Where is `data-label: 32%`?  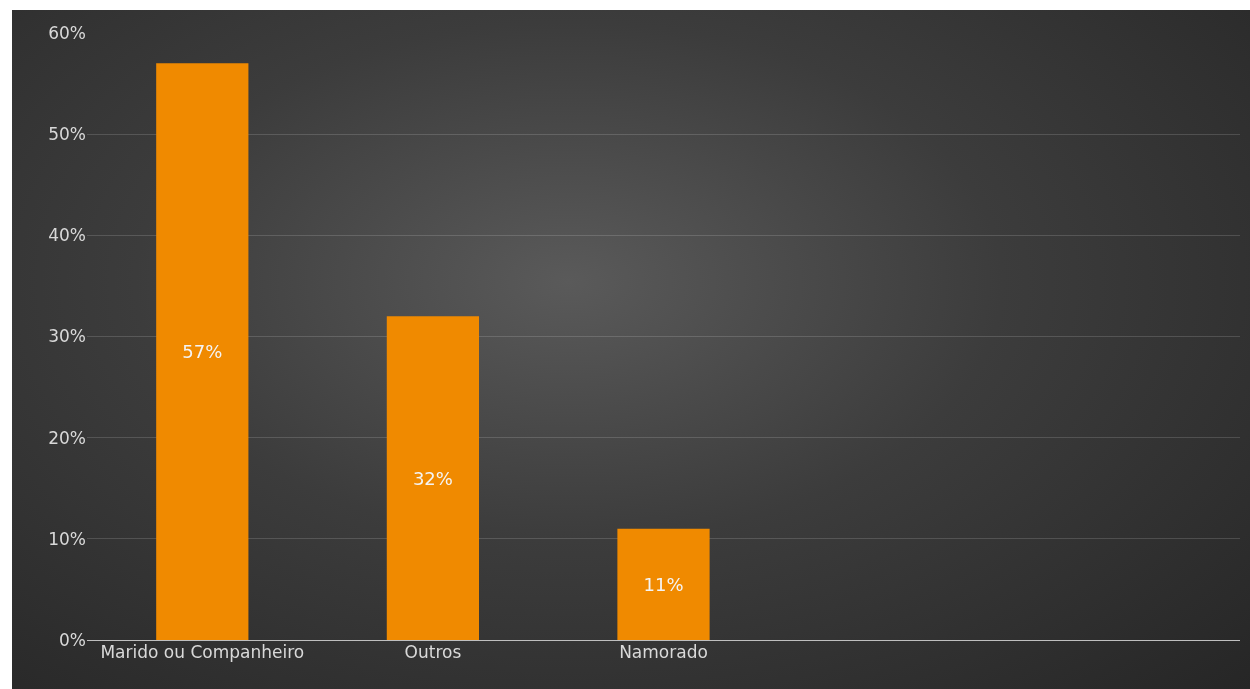 data-label: 32% is located at coordinates (432, 478).